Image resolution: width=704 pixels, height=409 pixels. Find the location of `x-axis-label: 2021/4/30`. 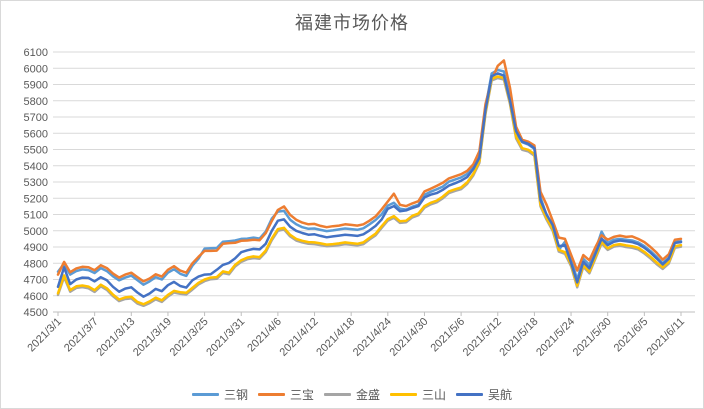

x-axis-label: 2021/4/30 is located at coordinates (409, 337).